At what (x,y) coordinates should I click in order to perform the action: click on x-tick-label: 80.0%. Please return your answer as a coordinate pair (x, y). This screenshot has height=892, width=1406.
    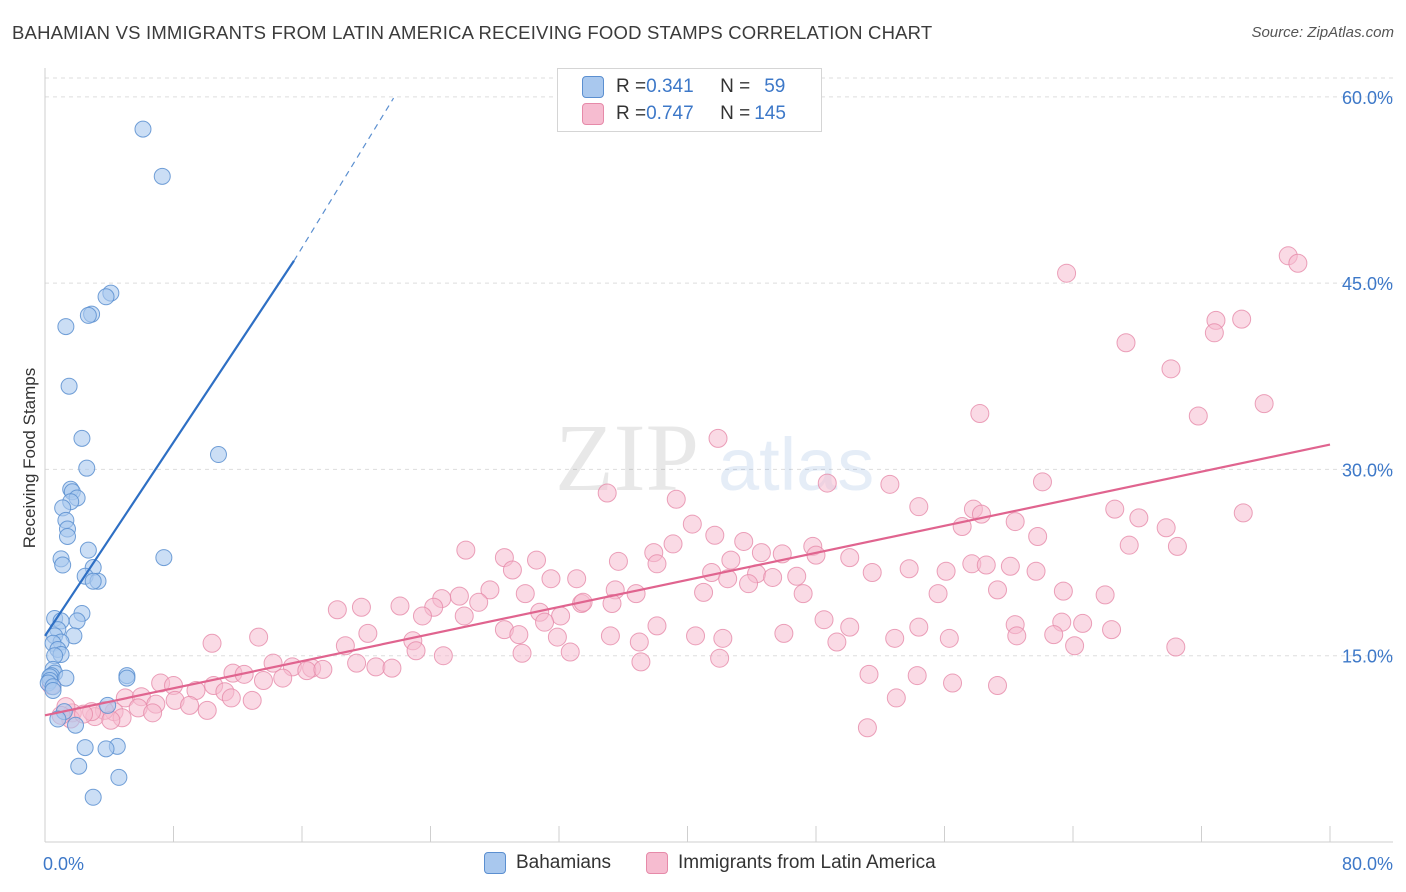
    Looking at the image, I should click on (1367, 864).